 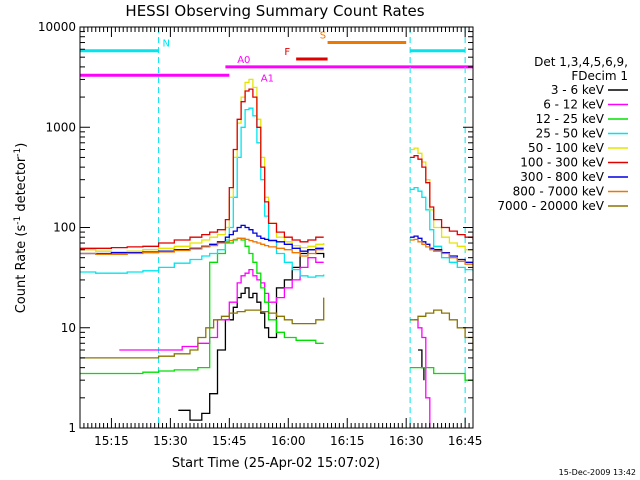 What do you see at coordinates (21, 145) in the screenshot?
I see `y-label-part3: )` at bounding box center [21, 145].